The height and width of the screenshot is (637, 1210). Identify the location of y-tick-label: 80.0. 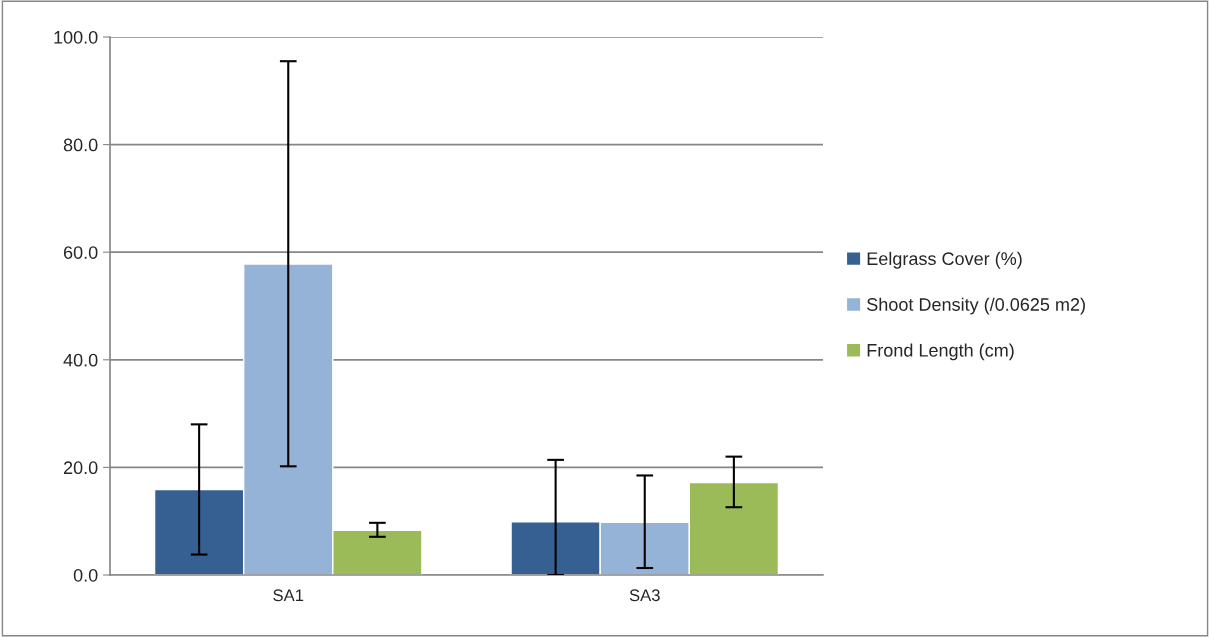
(80, 145).